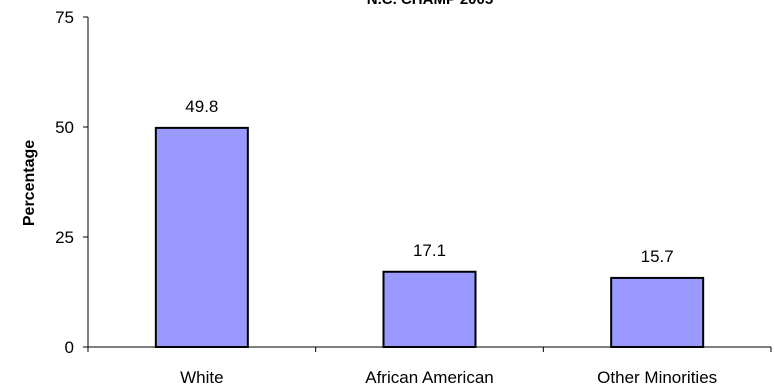  What do you see at coordinates (657, 312) in the screenshot?
I see `bar-other-minorities` at bounding box center [657, 312].